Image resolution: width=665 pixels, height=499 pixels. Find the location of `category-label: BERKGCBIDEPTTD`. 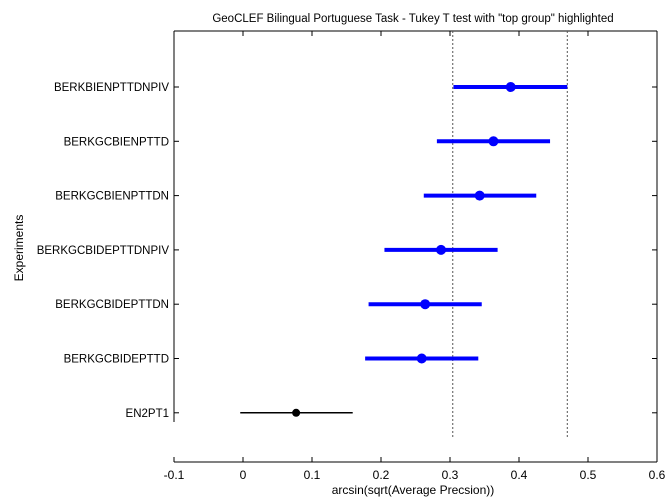

category-label: BERKGCBIDEPTTD is located at coordinates (116, 360).